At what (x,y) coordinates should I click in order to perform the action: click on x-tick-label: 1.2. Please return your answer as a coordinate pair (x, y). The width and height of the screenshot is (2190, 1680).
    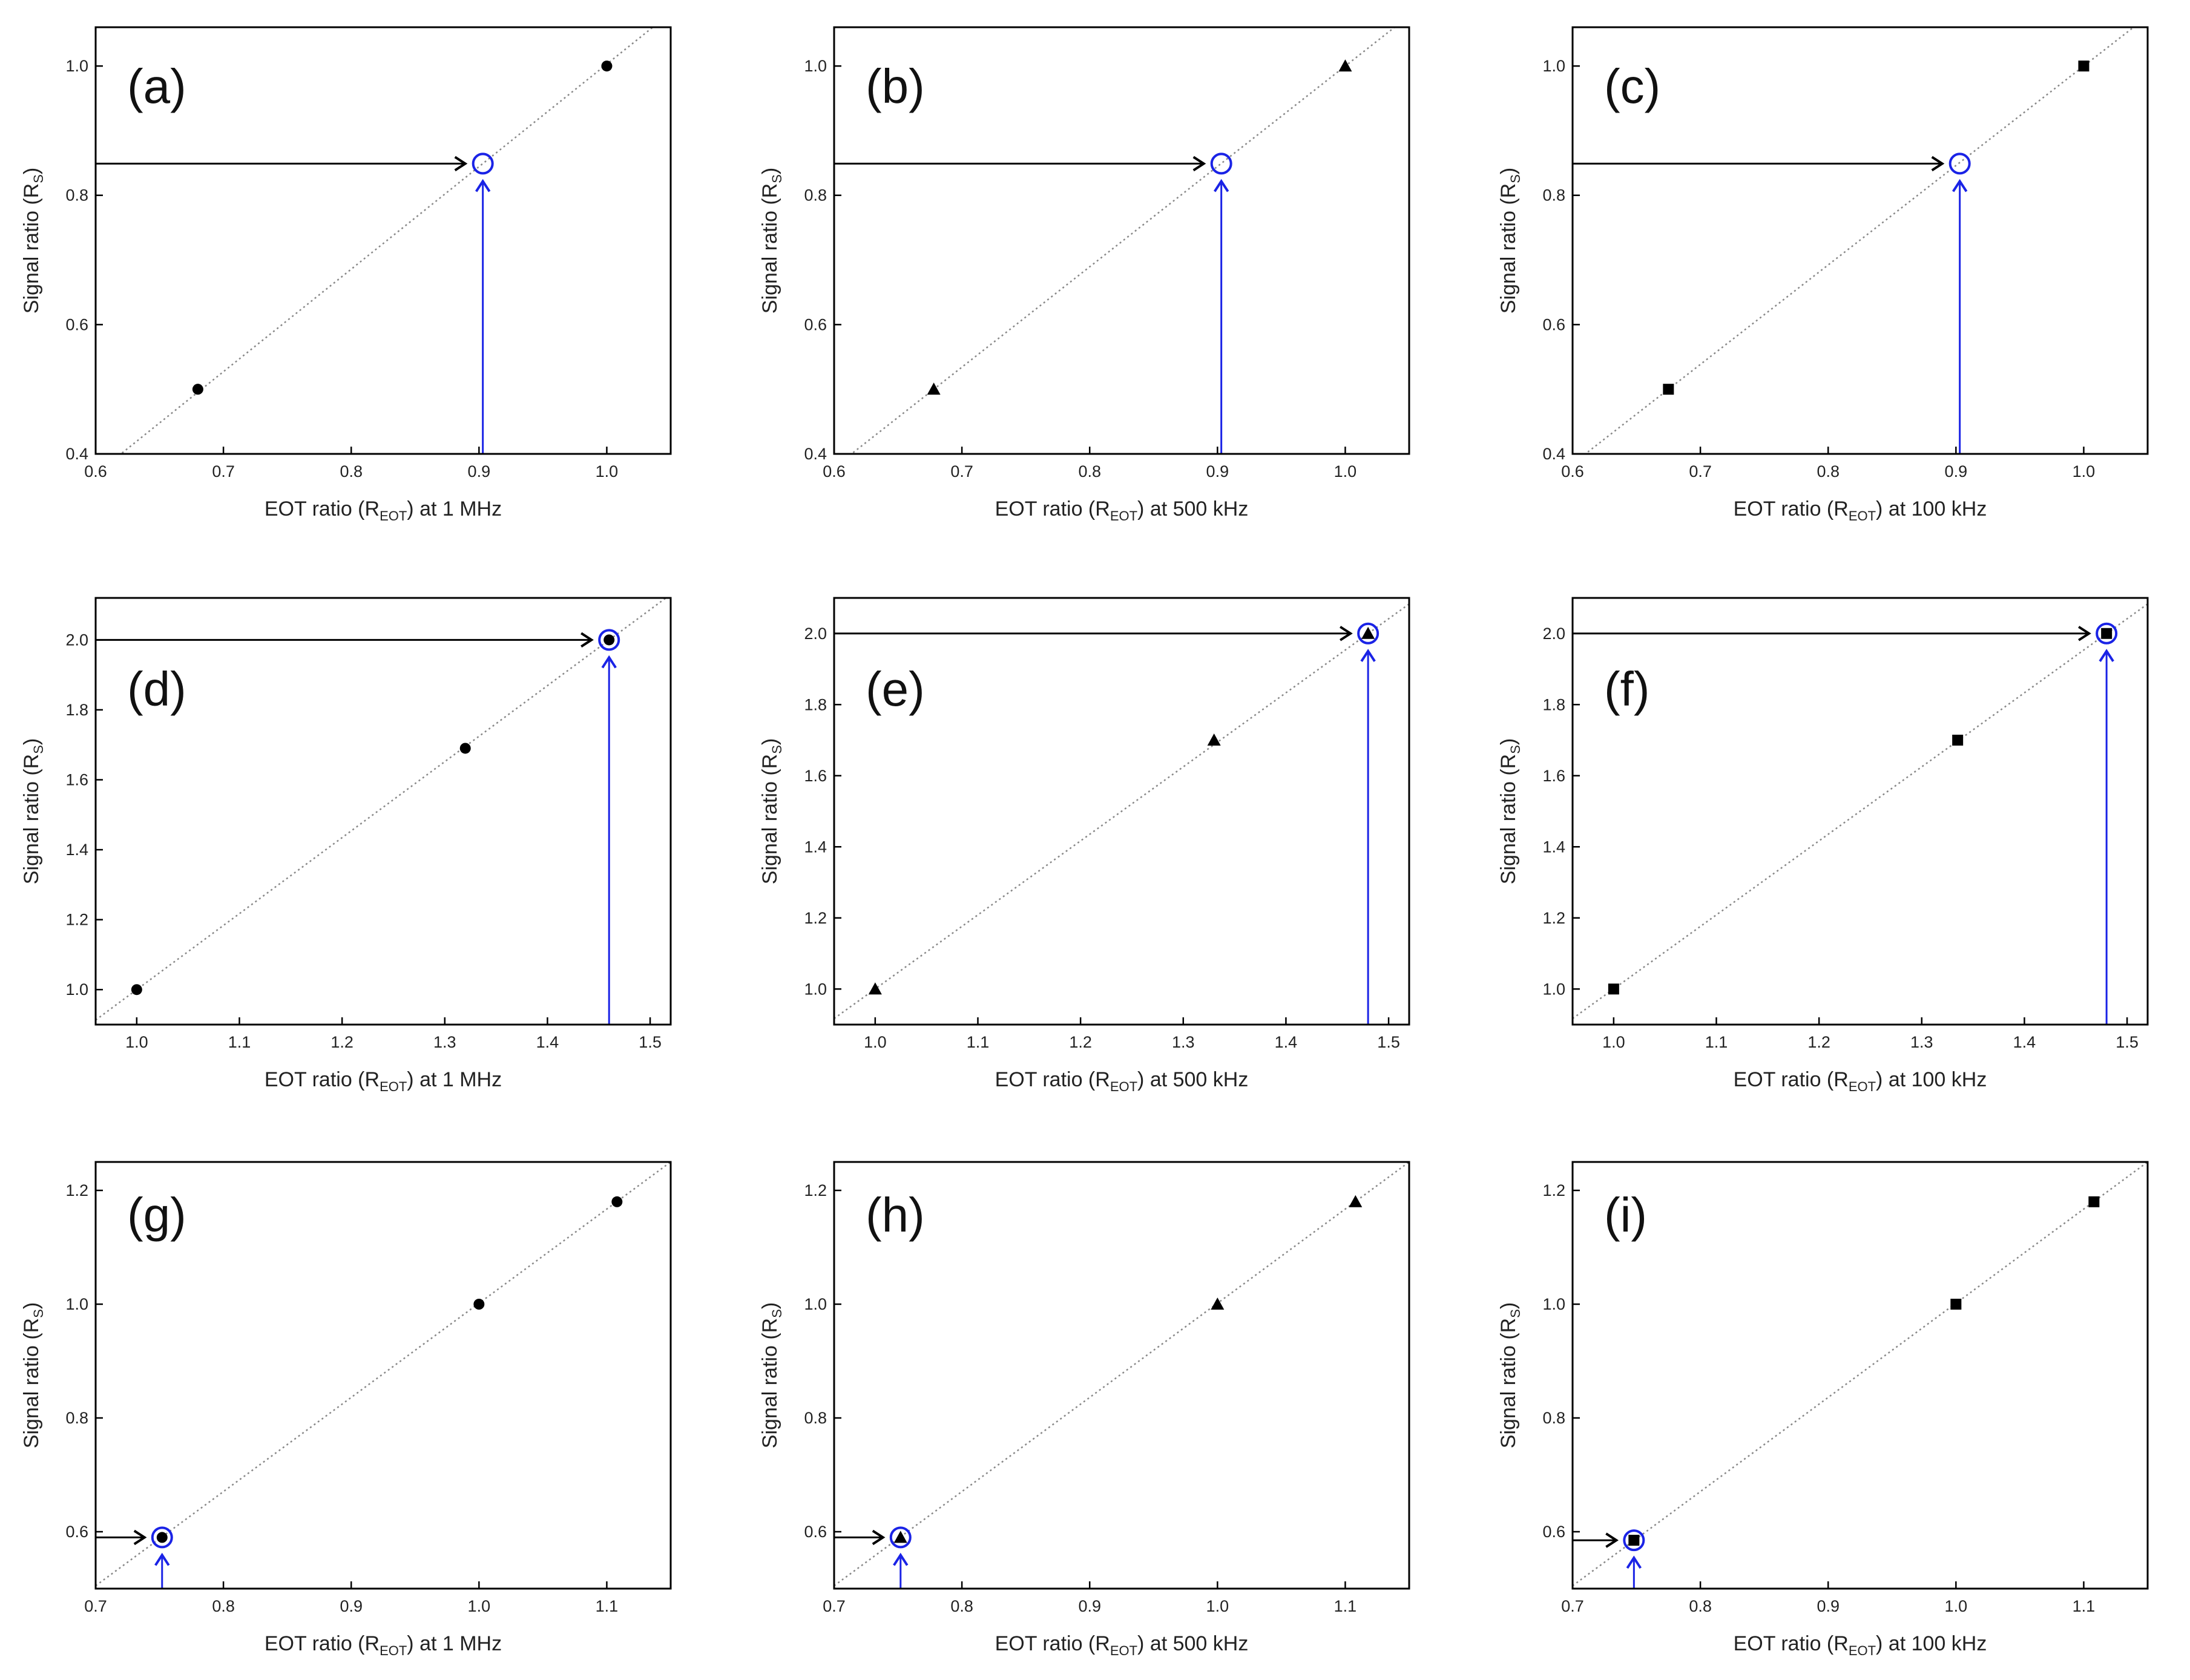
    Looking at the image, I should click on (1818, 1042).